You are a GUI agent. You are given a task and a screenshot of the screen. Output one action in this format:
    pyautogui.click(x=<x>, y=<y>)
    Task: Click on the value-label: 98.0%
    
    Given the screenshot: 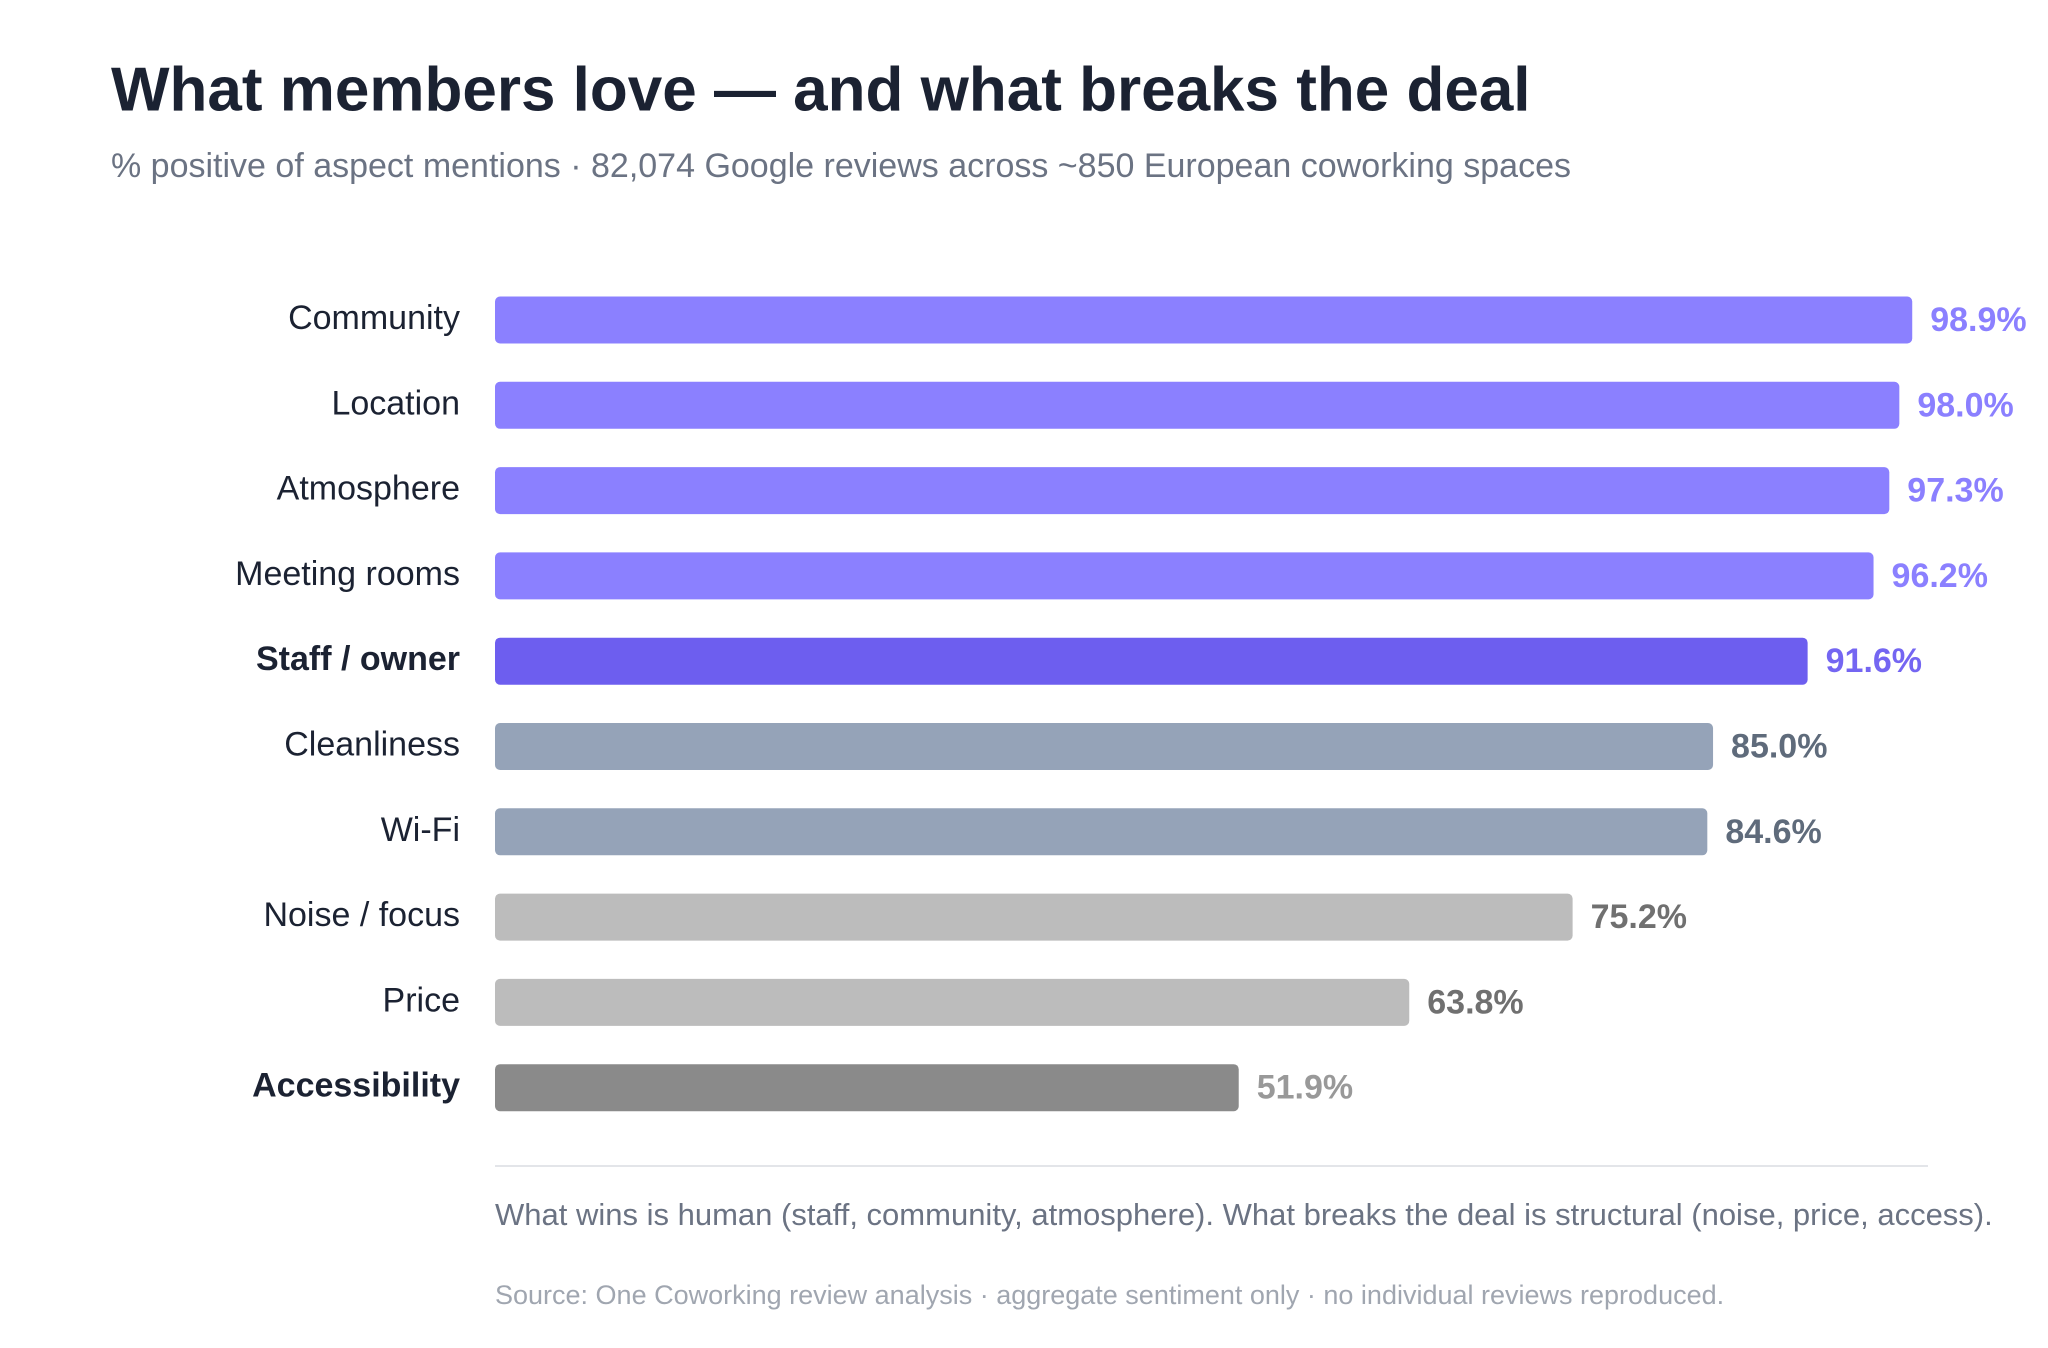 What is the action you would take?
    pyautogui.click(x=1965, y=405)
    